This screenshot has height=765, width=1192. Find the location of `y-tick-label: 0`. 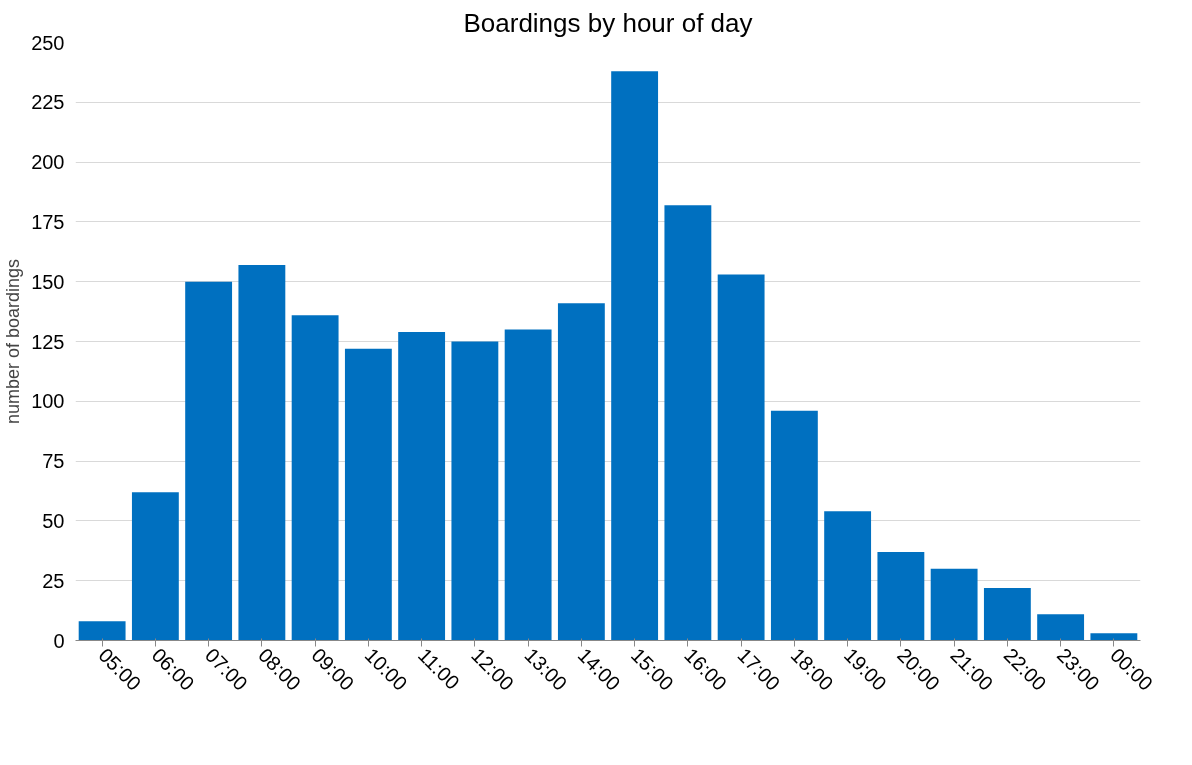

y-tick-label: 0 is located at coordinates (59, 640).